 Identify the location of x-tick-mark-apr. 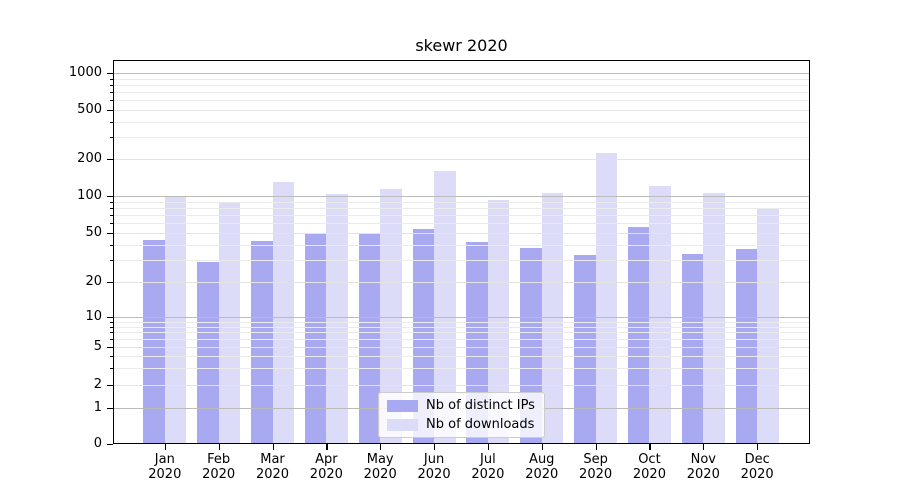
(327, 447).